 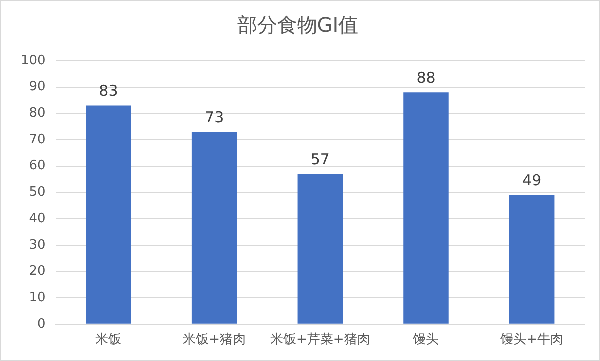 What do you see at coordinates (320, 159) in the screenshot?
I see `data-label: 57` at bounding box center [320, 159].